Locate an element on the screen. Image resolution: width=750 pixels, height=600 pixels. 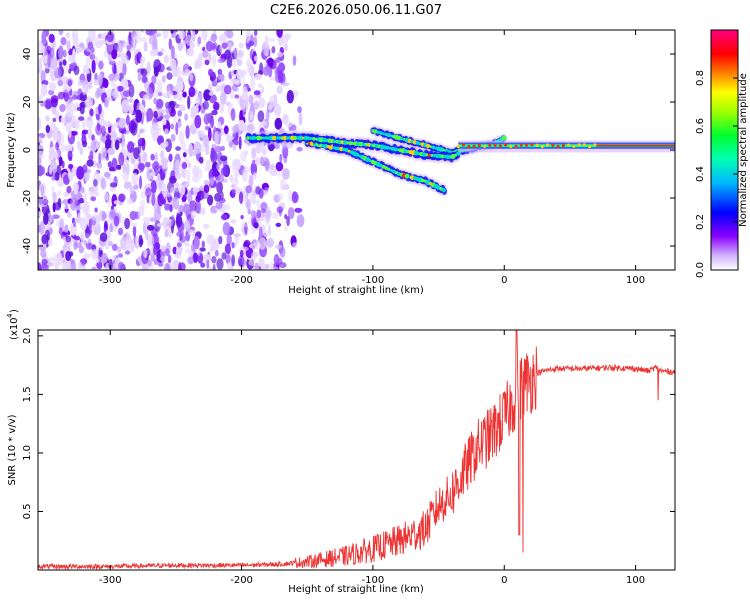
y-tick-label: 40 is located at coordinates (27, 54).